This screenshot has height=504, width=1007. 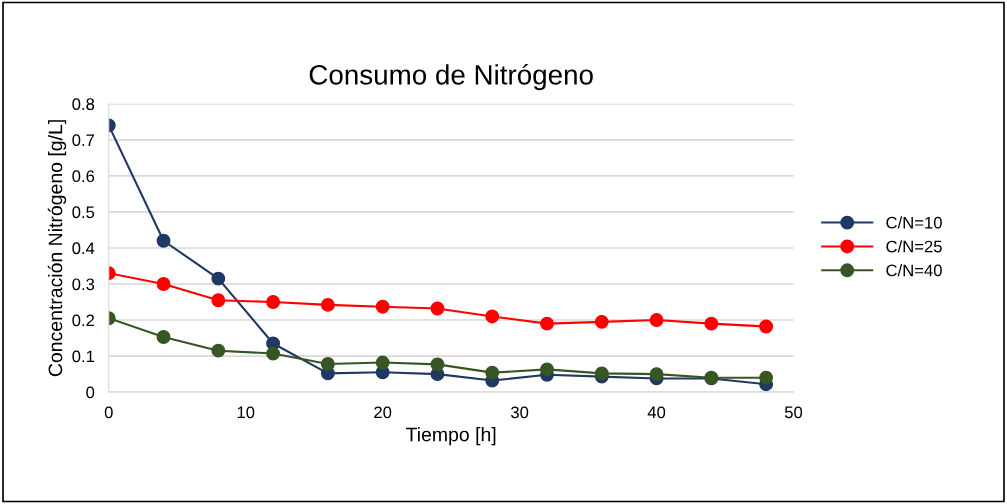 What do you see at coordinates (83, 212) in the screenshot?
I see `y-tick-label: 0.5` at bounding box center [83, 212].